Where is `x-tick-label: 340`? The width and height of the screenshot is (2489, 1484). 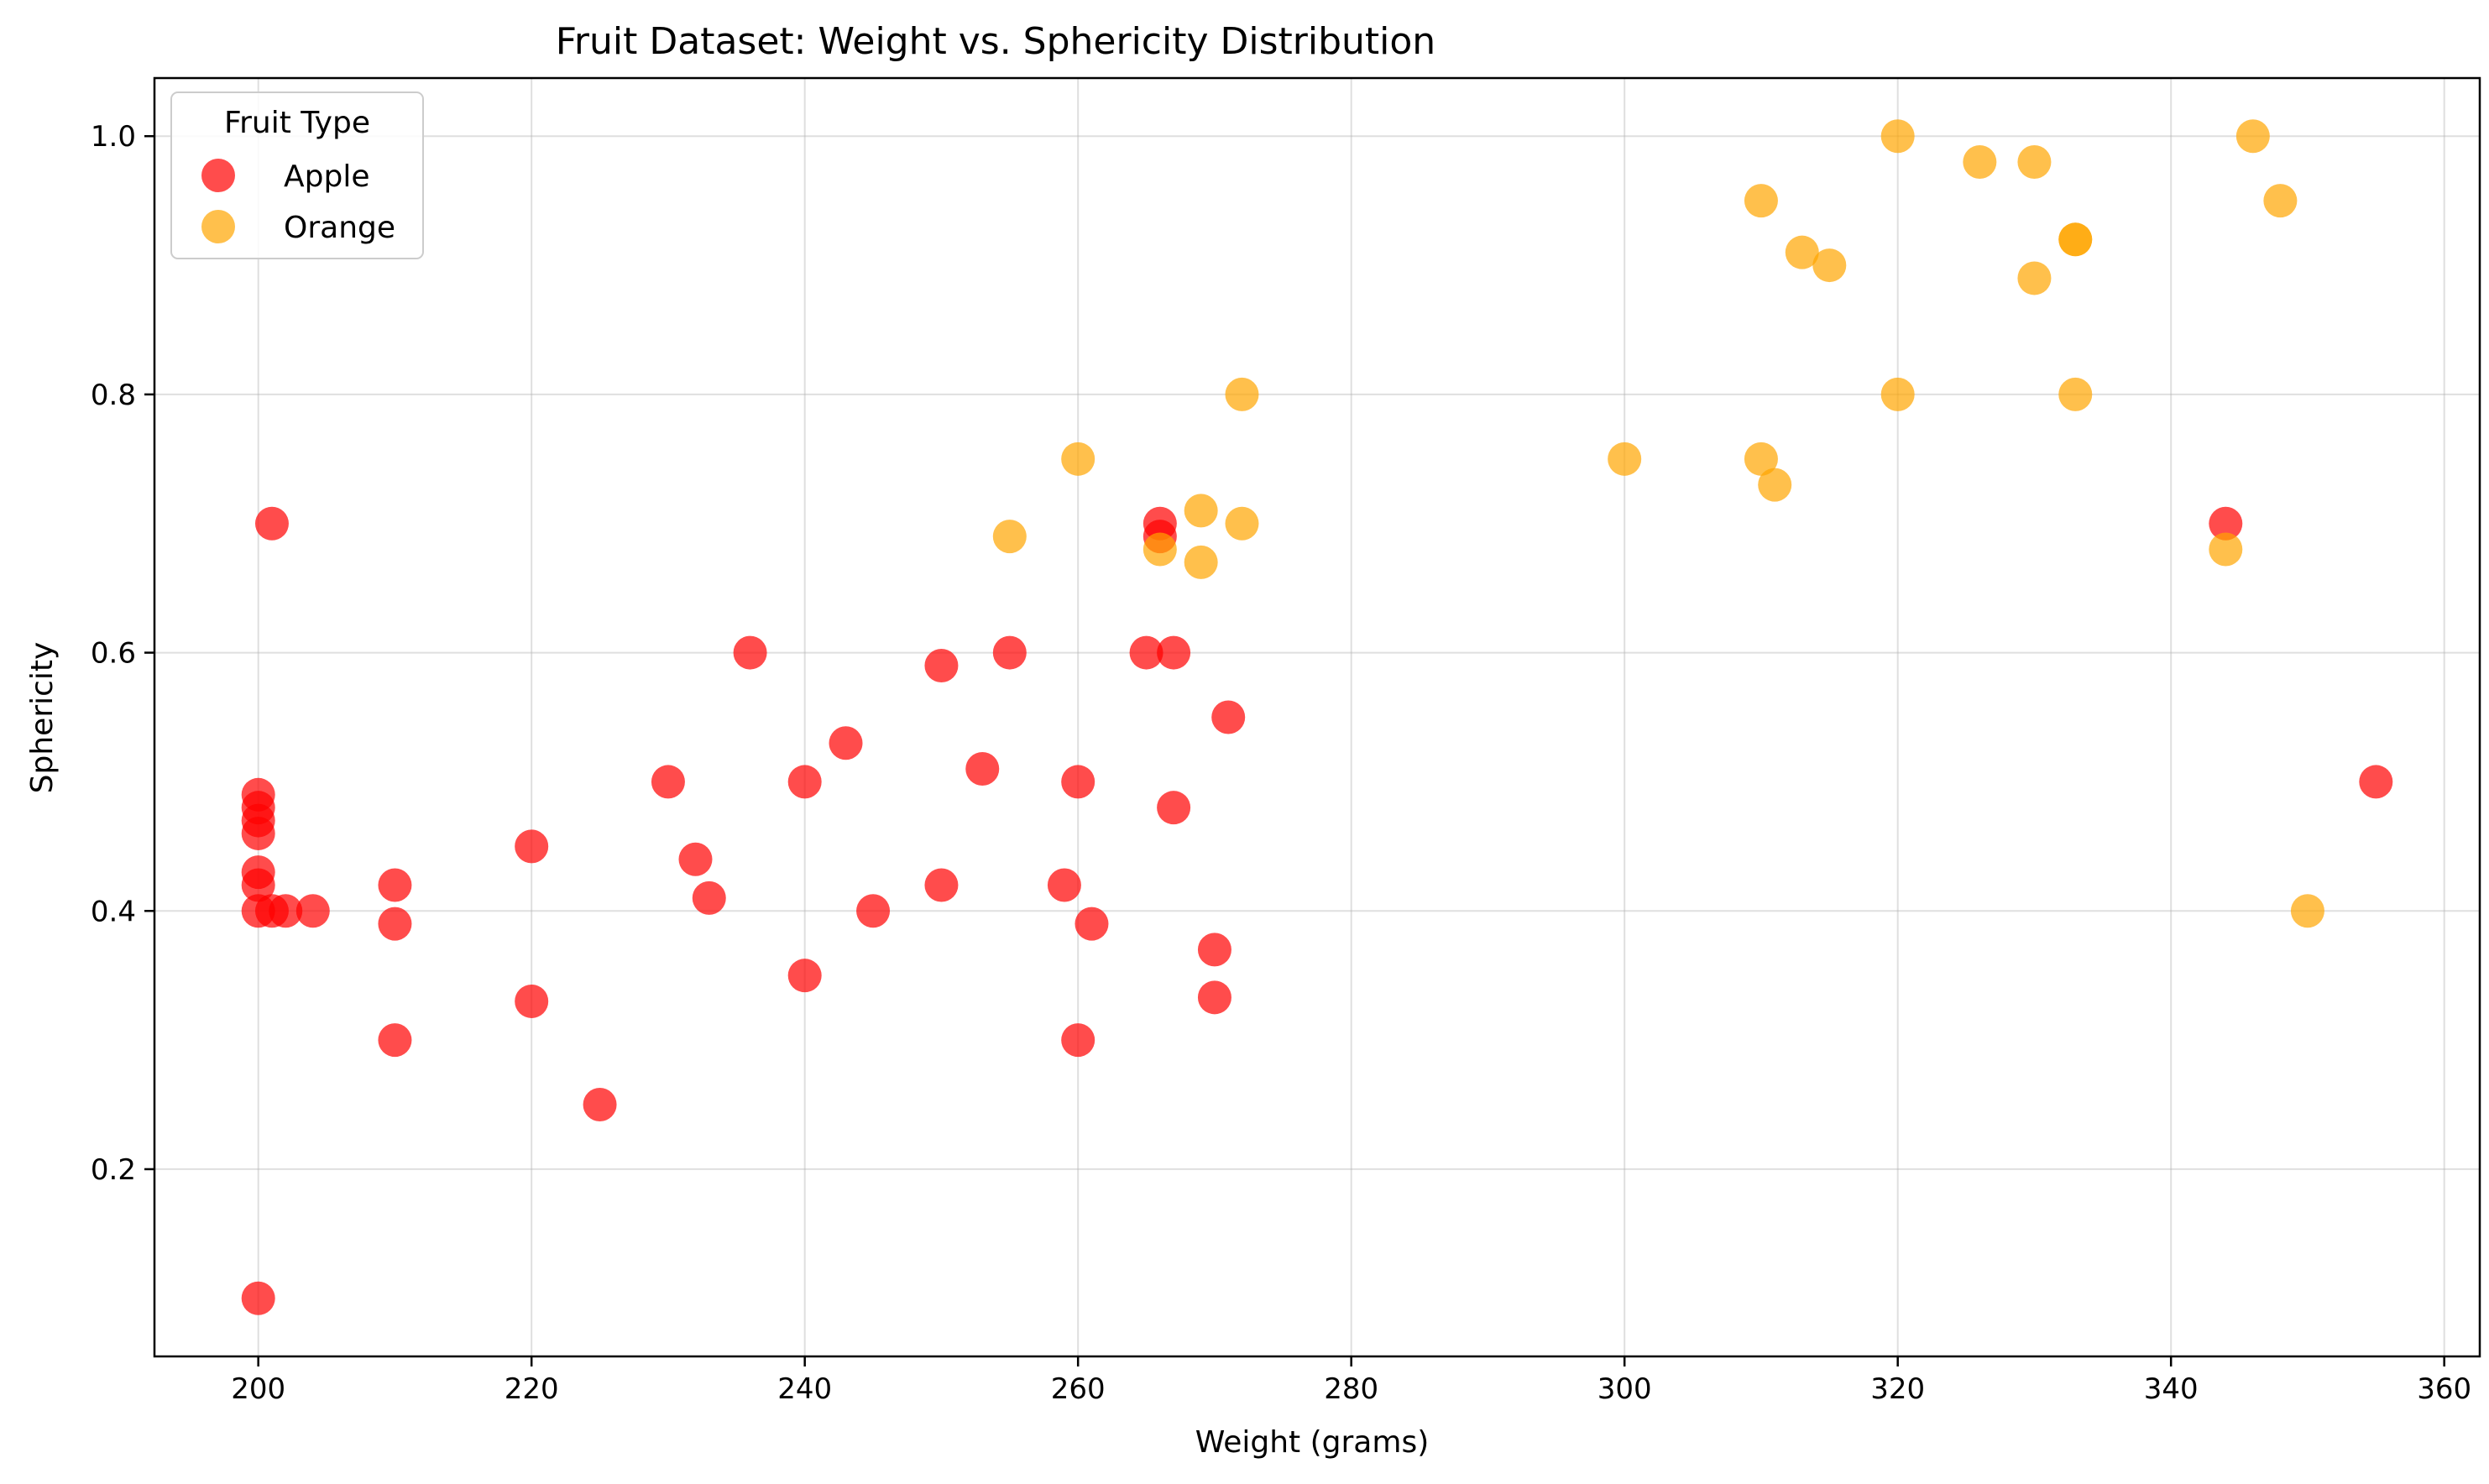 x-tick-label: 340 is located at coordinates (2171, 1389).